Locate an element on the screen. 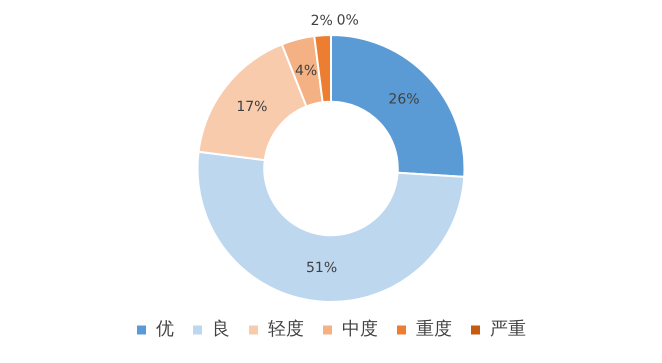  legend-label: 优 is located at coordinates (165, 329).